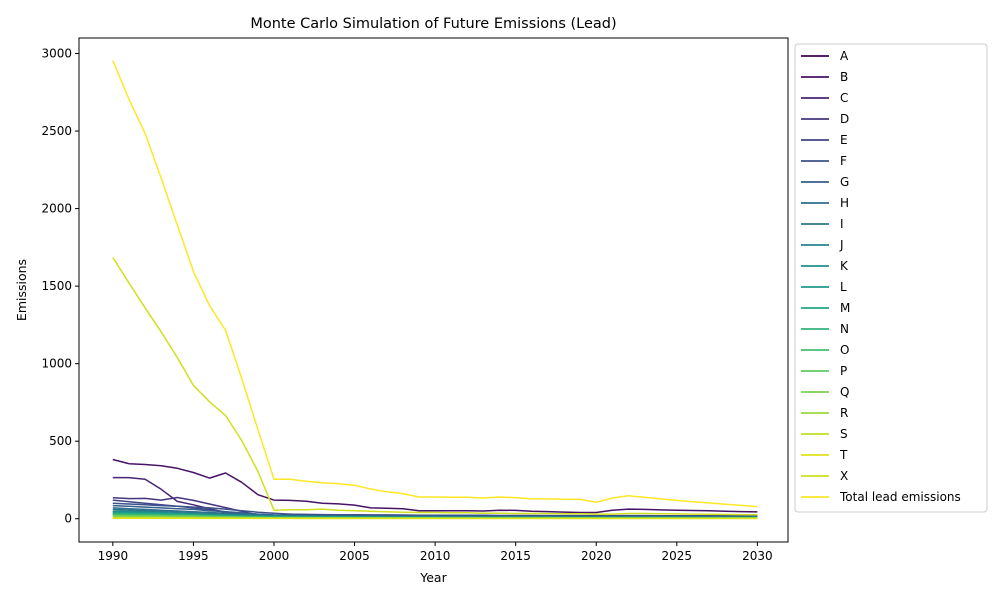 Image resolution: width=1000 pixels, height=600 pixels. What do you see at coordinates (841, 245) in the screenshot?
I see `legend-label: J` at bounding box center [841, 245].